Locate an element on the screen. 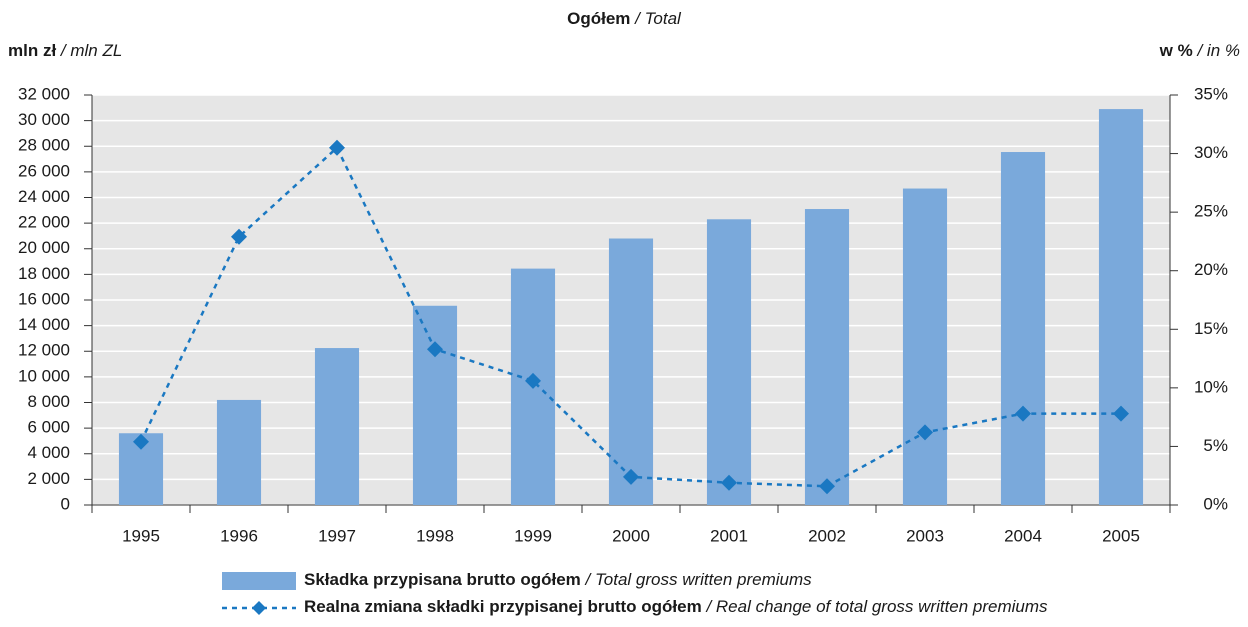 The image size is (1248, 627). y-axis-label: mln zł / mln ZL is located at coordinates (65, 50).